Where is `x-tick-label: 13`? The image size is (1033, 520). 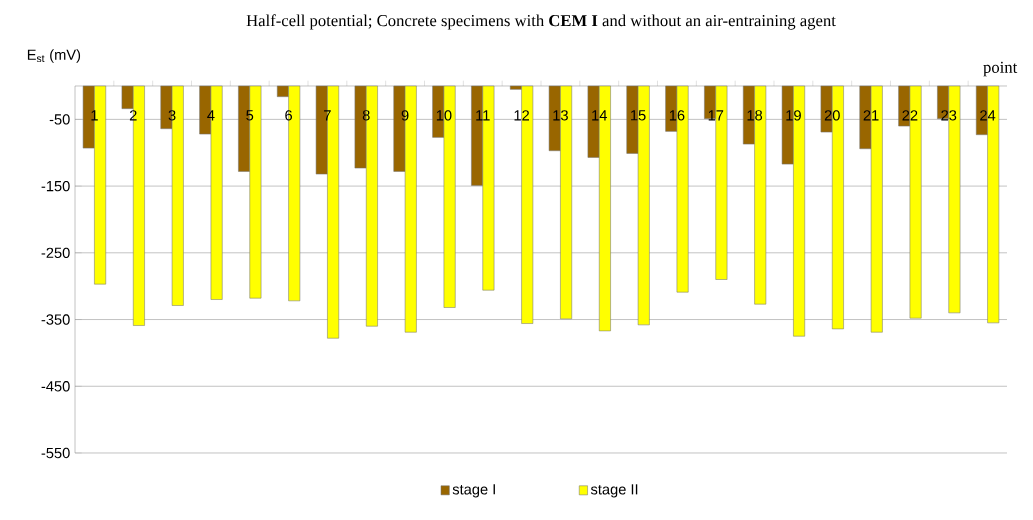 x-tick-label: 13 is located at coordinates (560, 115).